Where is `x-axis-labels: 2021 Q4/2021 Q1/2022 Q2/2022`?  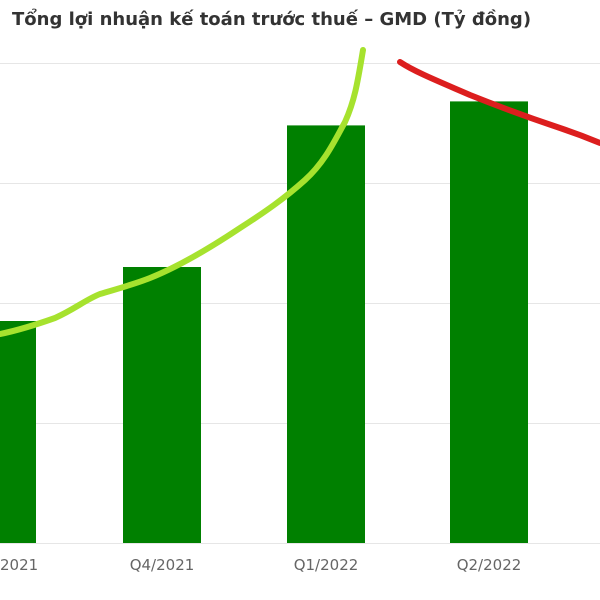
x-axis-labels: 2021 Q4/2021 Q1/2022 Q2/2022 is located at coordinates (260, 565).